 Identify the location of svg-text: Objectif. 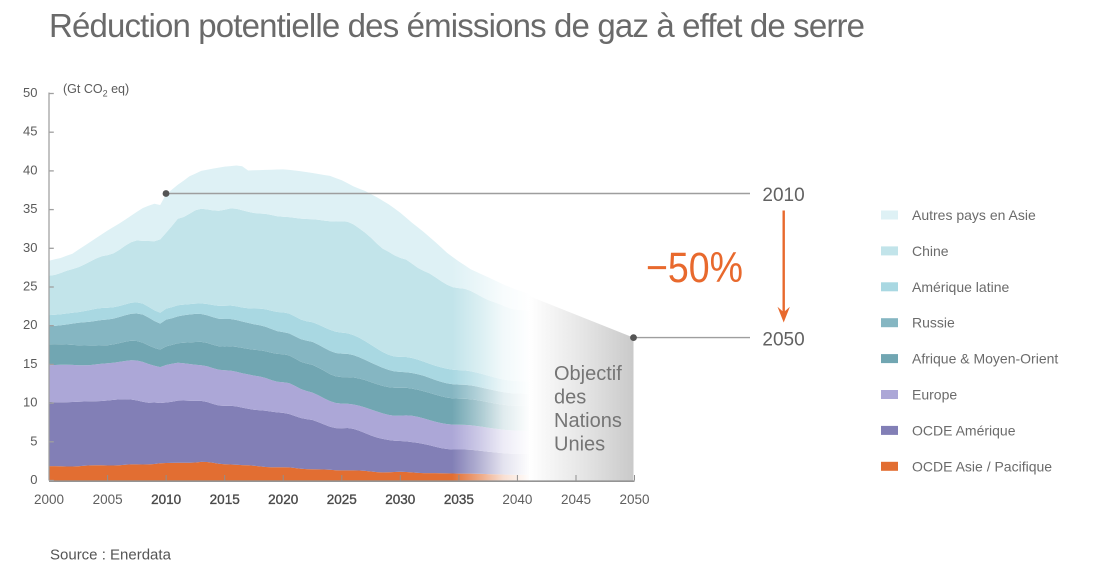
(588, 374).